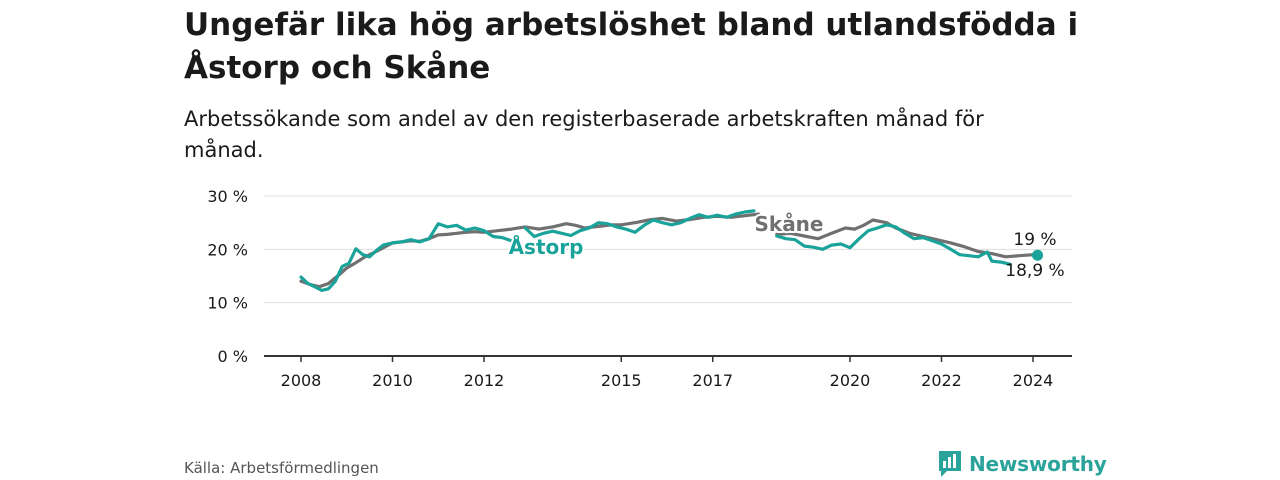  What do you see at coordinates (1034, 240) in the screenshot?
I see `end-label-skane: 19 %` at bounding box center [1034, 240].